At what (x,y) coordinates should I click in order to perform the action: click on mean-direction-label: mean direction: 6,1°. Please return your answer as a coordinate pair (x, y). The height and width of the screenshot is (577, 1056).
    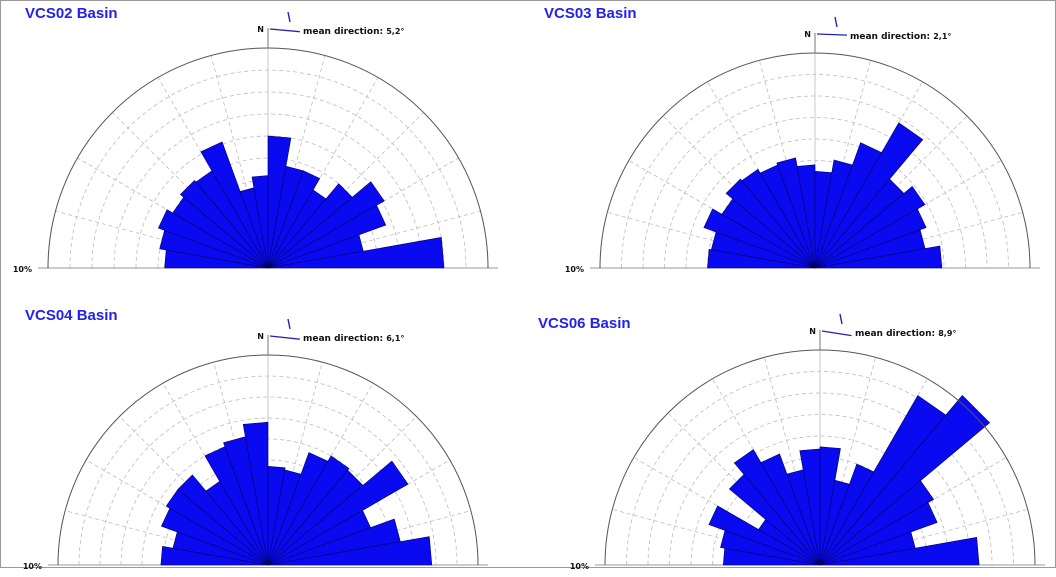
    Looking at the image, I should click on (353, 339).